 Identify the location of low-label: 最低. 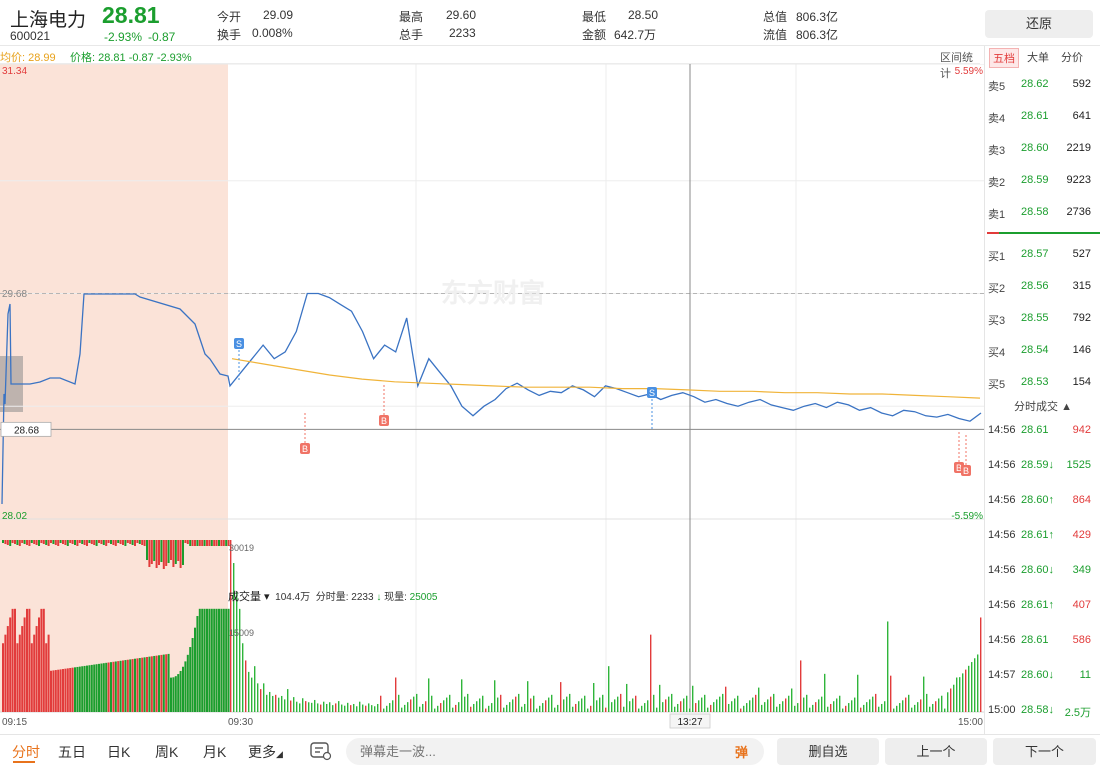
(594, 17).